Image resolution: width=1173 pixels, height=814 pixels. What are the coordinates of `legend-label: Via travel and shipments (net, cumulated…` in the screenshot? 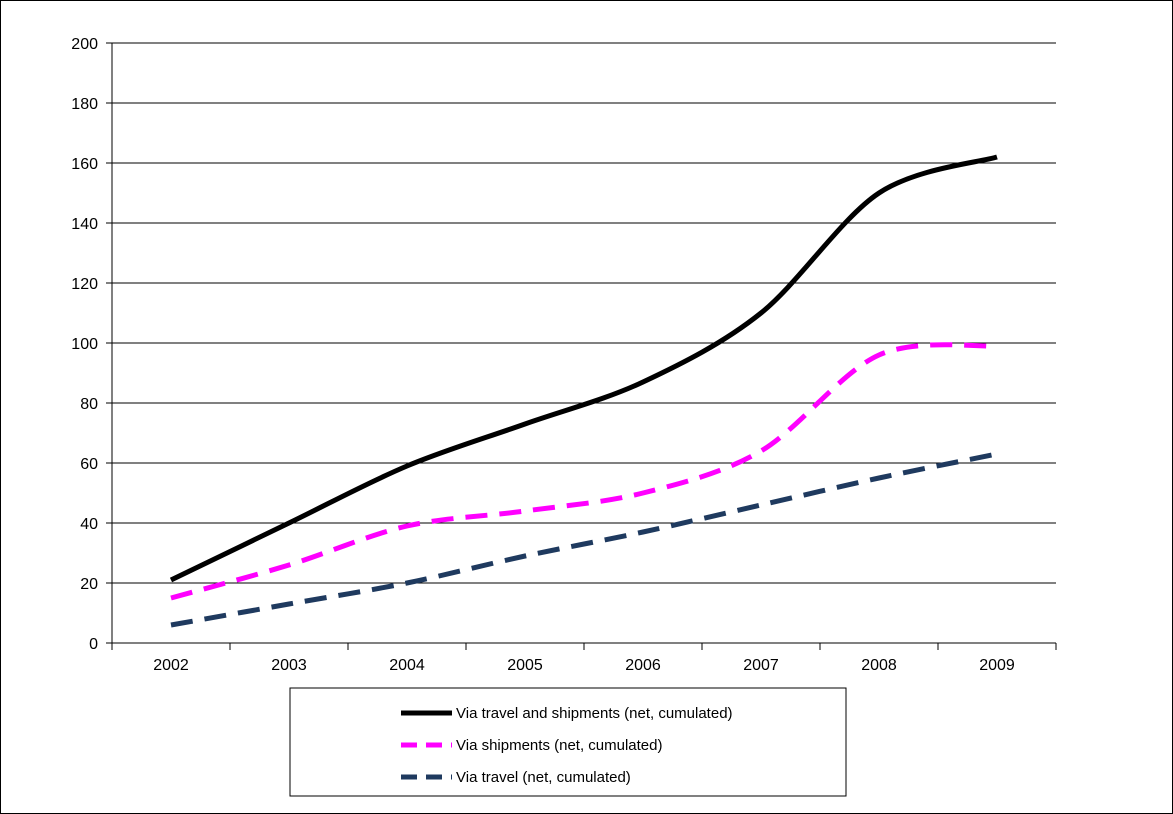 It's located at (594, 713).